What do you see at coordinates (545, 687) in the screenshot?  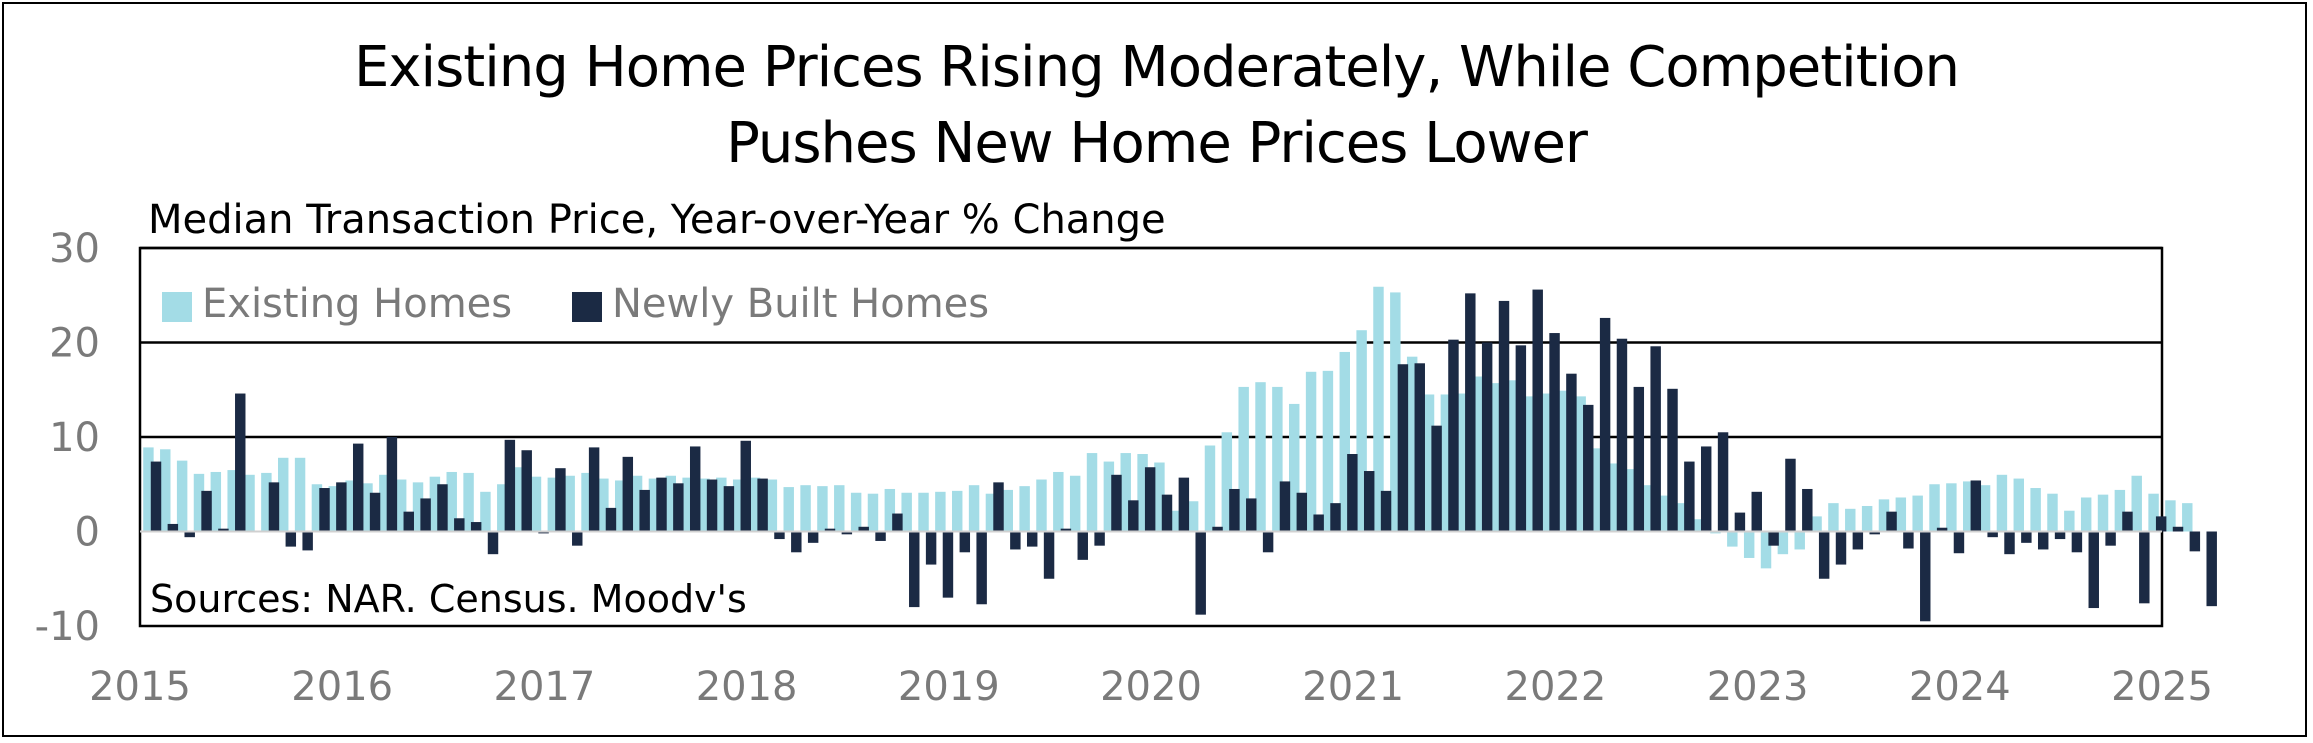 I see `x-tick-label: 2017` at bounding box center [545, 687].